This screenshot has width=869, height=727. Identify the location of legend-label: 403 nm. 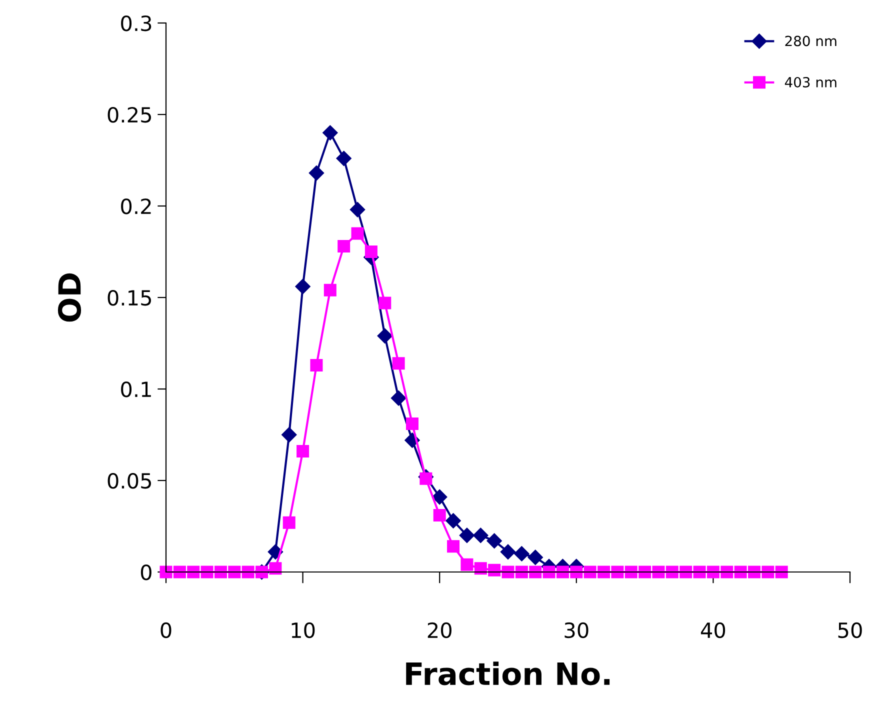
(810, 82).